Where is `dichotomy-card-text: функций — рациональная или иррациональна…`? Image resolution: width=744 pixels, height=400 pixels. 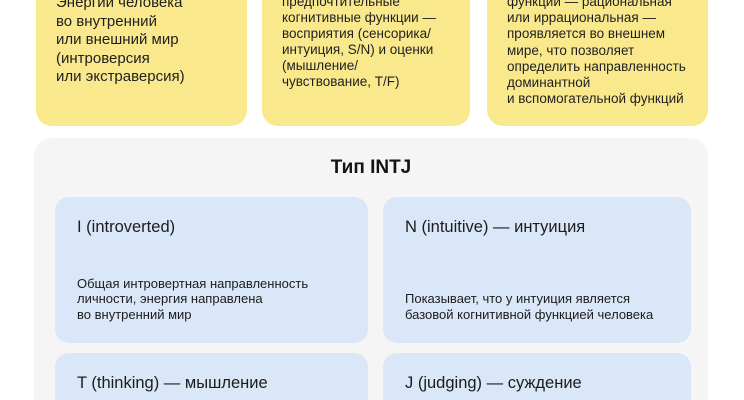 dichotomy-card-text: функций — рациональная или иррациональна… is located at coordinates (596, 53).